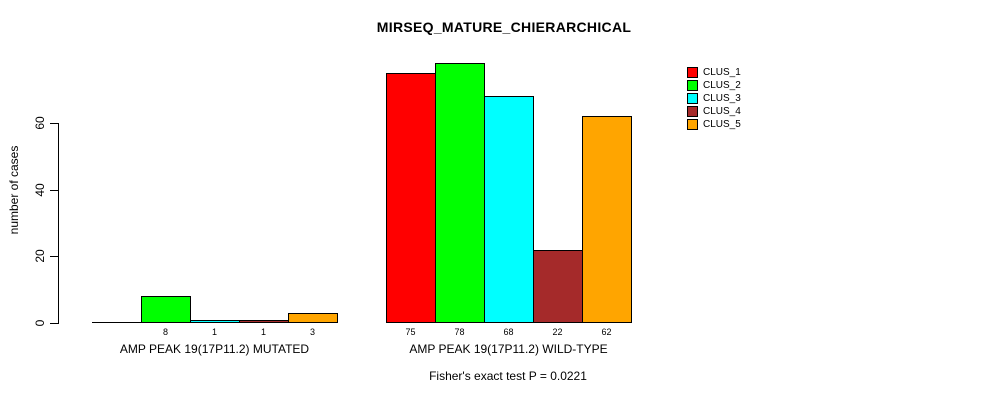 This screenshot has height=400, width=990. Describe the element at coordinates (508, 349) in the screenshot. I see `x-axis-group-label: AMP PEAK 19(17P11.2) WILD-TYPE` at that location.